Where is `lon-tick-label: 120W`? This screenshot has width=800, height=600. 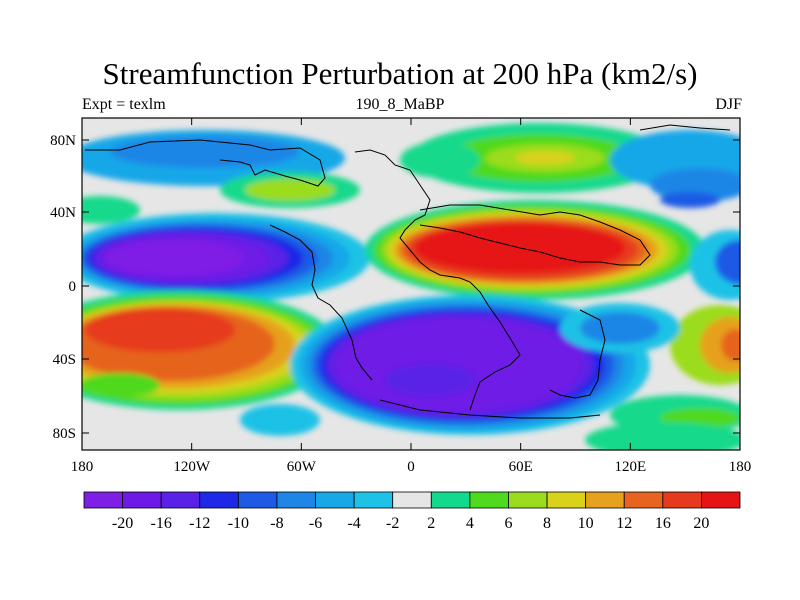 lon-tick-label: 120W is located at coordinates (192, 467).